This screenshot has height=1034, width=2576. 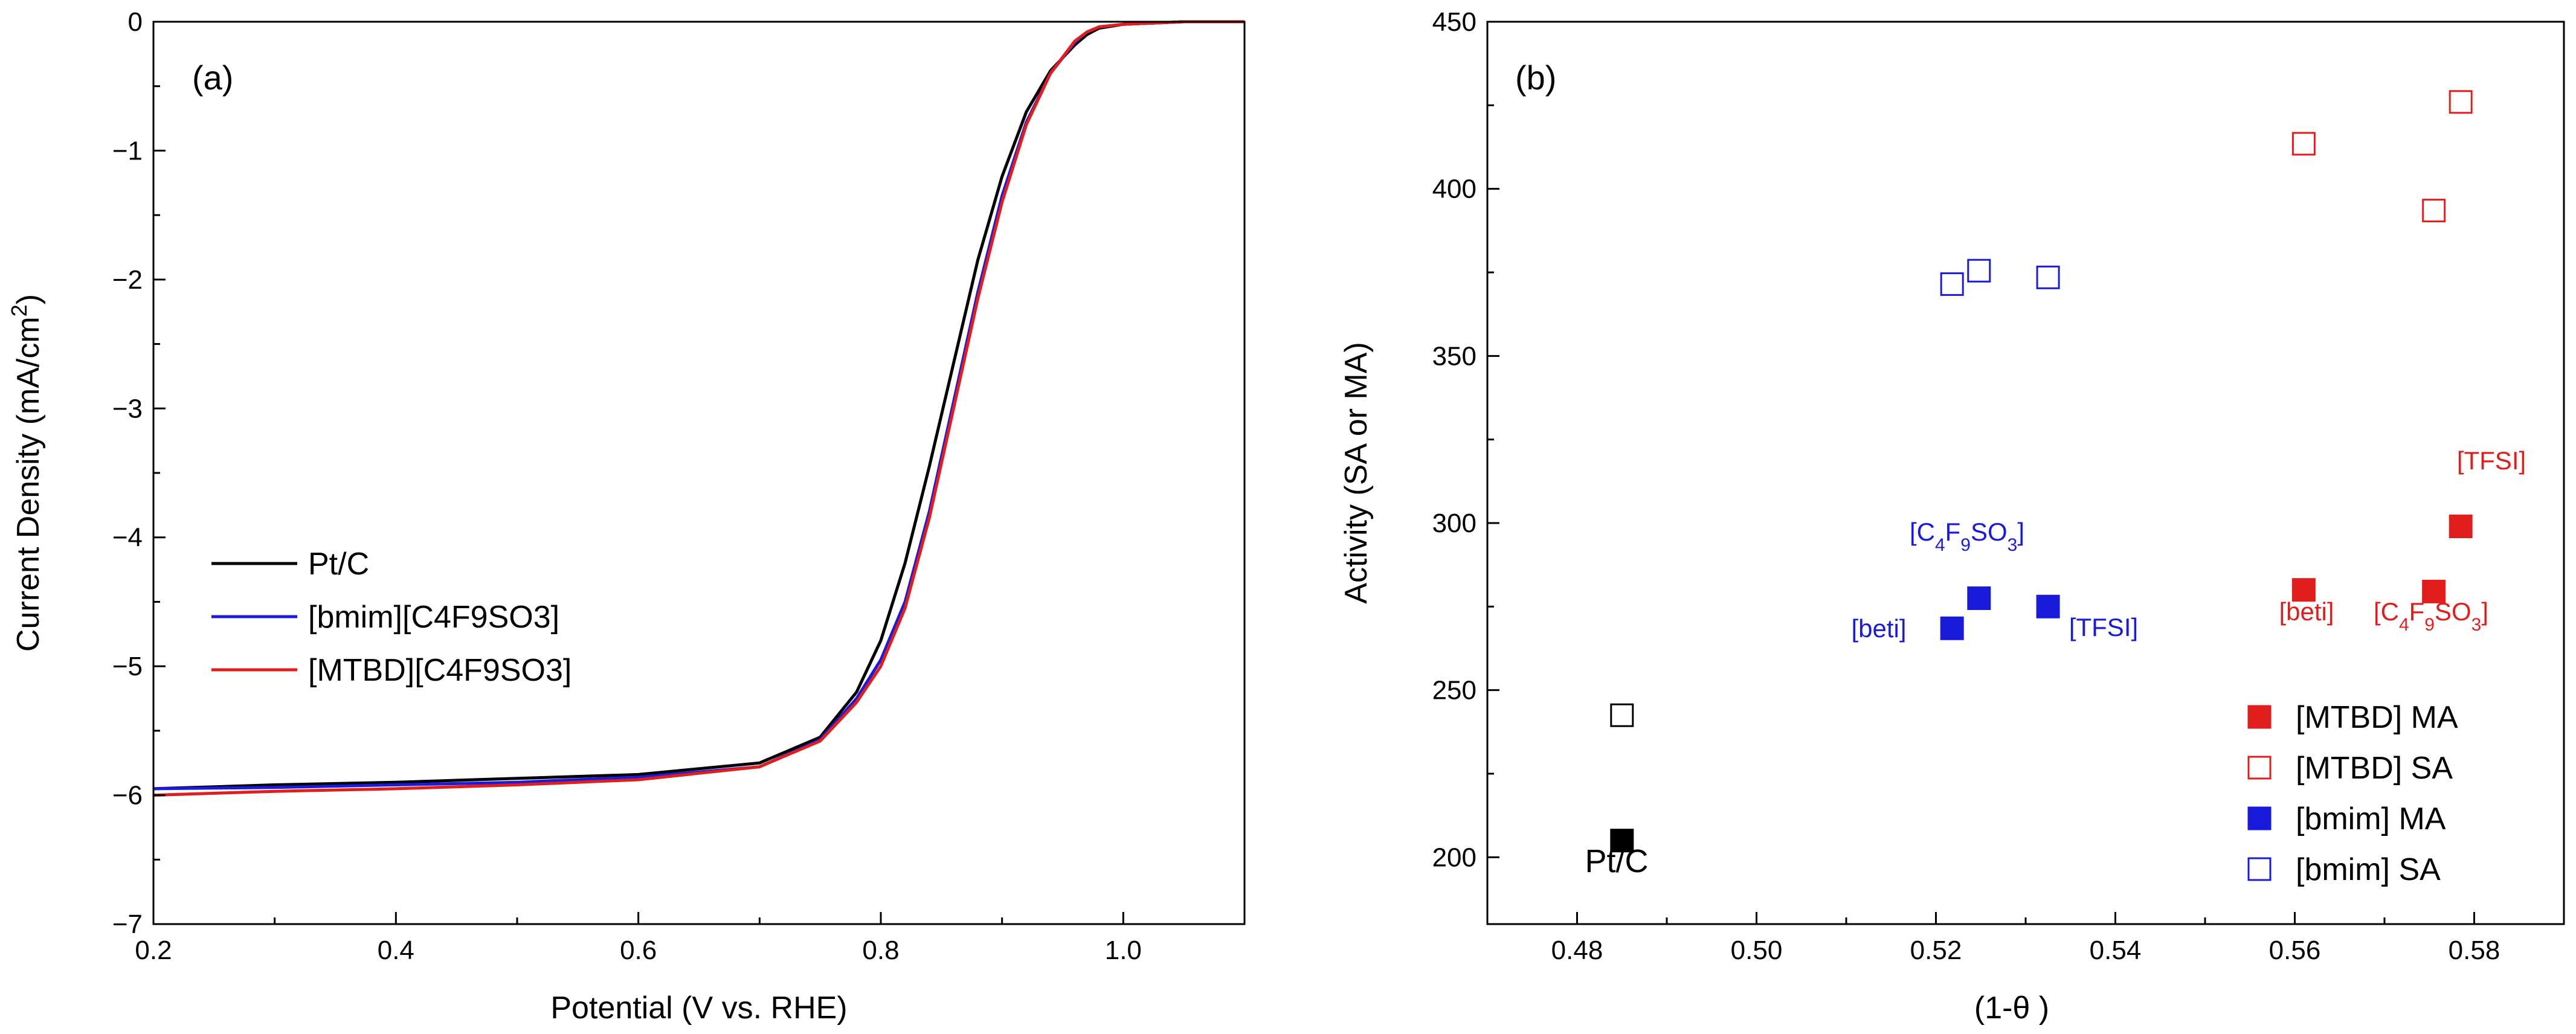 I want to click on annot-c4f9so3-red: [C4F9SO3], so click(x=2431, y=616).